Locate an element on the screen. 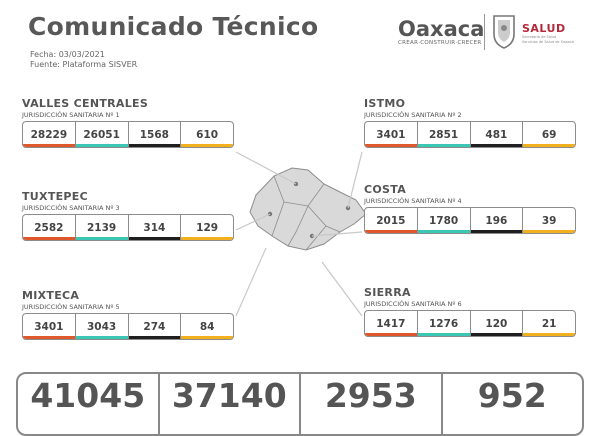 Image resolution: width=600 pixels, height=436 pixels. region-stats: 3401 2851 481 69 is located at coordinates (470, 134).